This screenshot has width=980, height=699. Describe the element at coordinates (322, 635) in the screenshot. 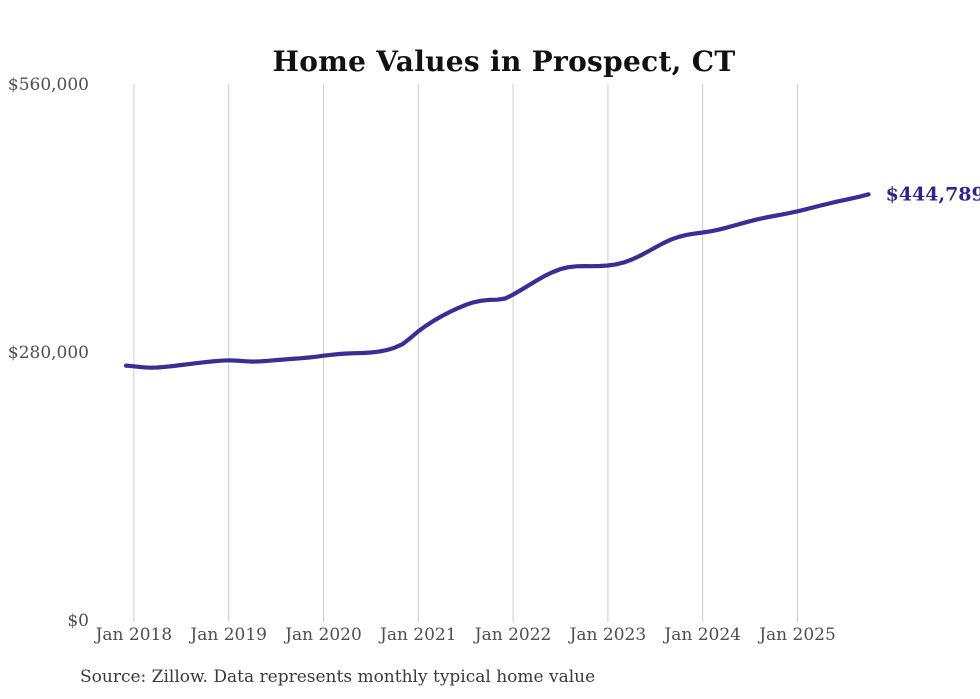

I see `x-tick-label: Jan 2020` at that location.